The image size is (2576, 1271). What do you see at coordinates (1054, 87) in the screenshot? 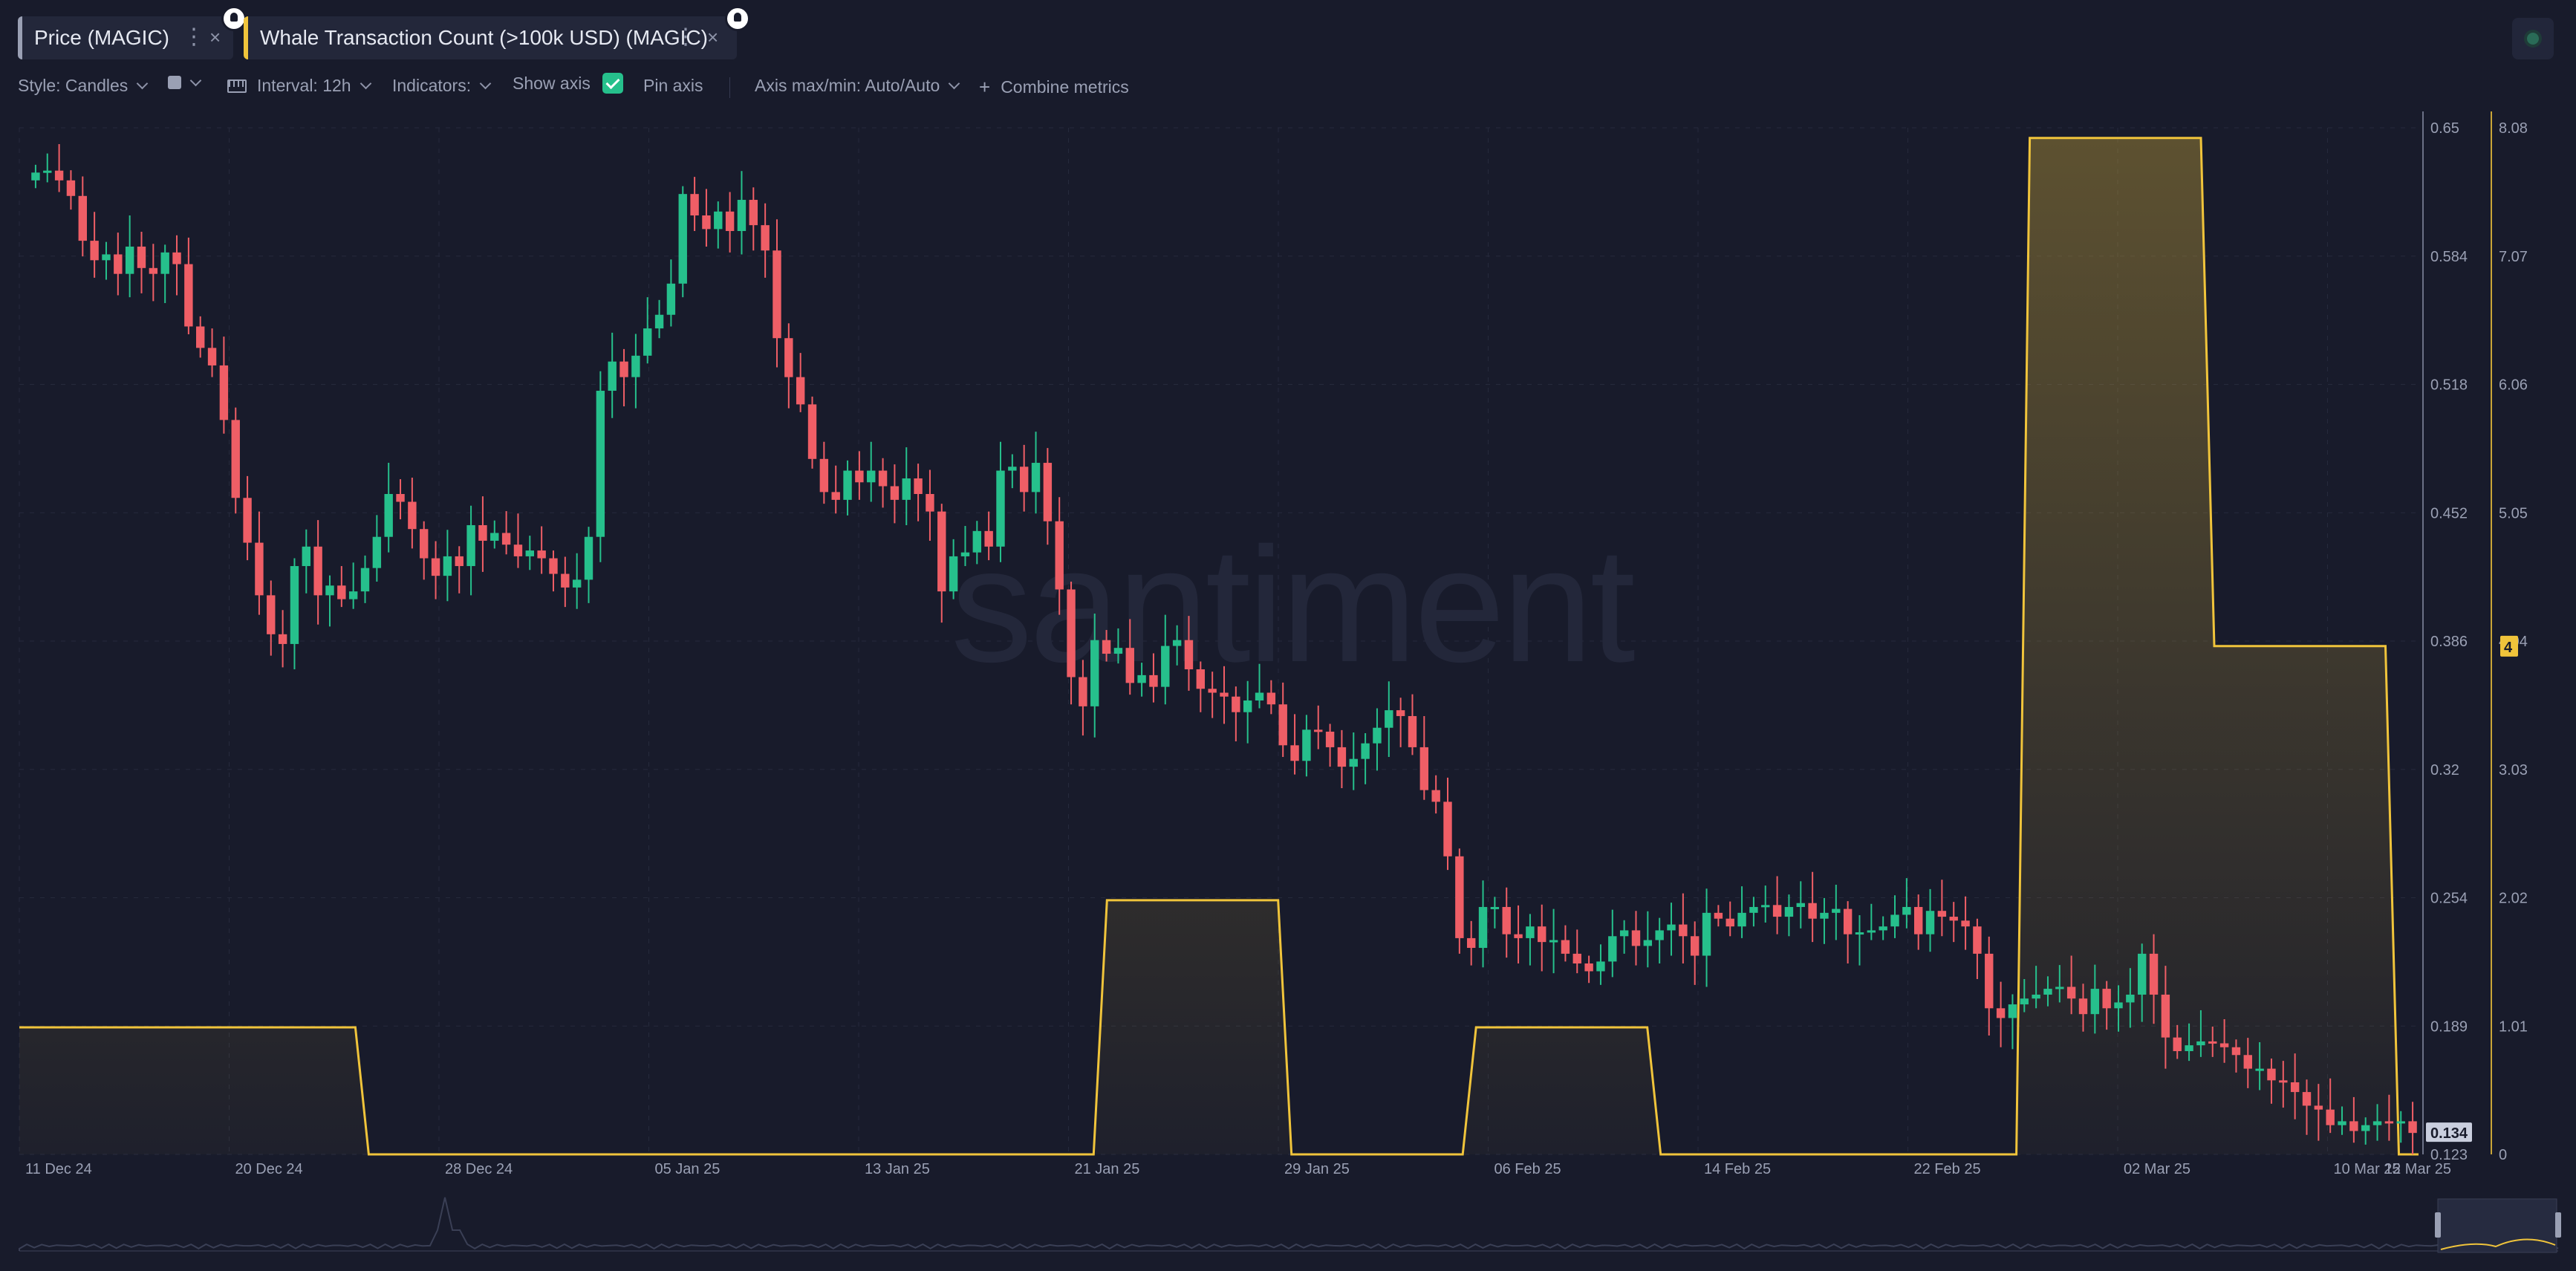
I see `combine-metrics-button: + Combine metrics` at bounding box center [1054, 87].